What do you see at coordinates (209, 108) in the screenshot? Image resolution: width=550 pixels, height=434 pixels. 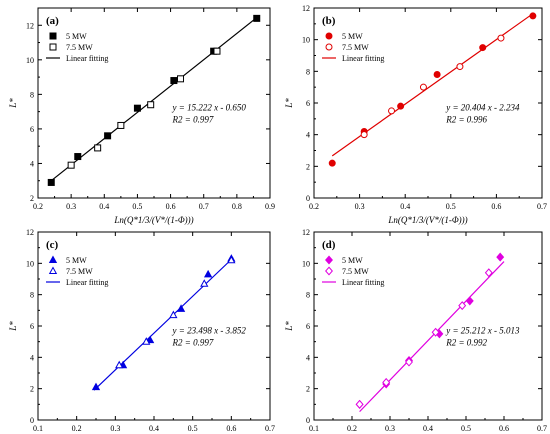 I see `fit-equation: y = 15.222 x - 0.650` at bounding box center [209, 108].